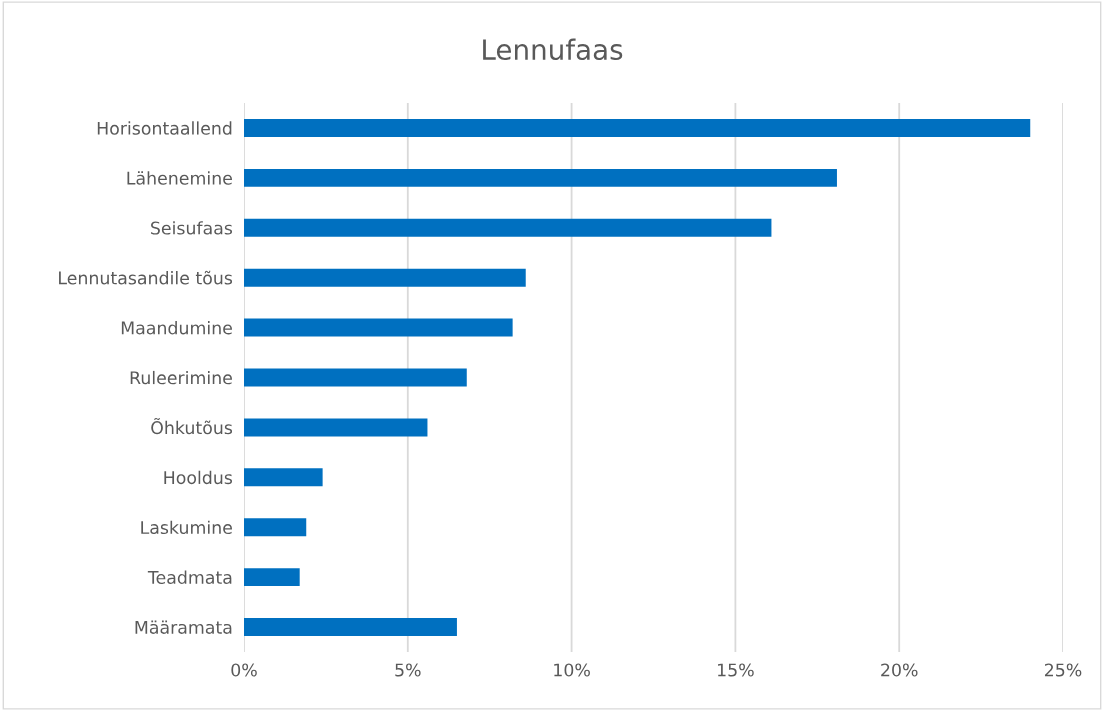 Image resolution: width=1104 pixels, height=711 pixels. What do you see at coordinates (736, 670) in the screenshot?
I see `x-tick-label: 15%` at bounding box center [736, 670].